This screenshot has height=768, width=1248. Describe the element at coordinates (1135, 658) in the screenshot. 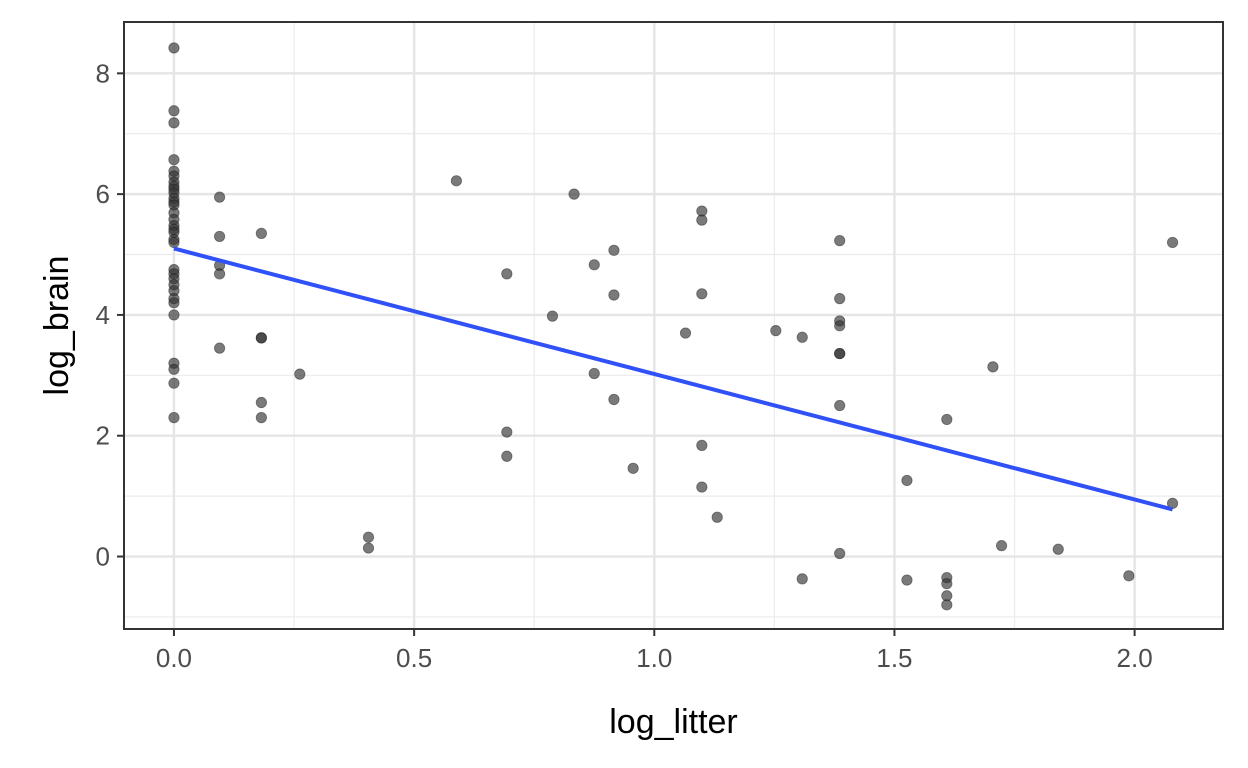

I see `x-tick-label: 2.0` at that location.